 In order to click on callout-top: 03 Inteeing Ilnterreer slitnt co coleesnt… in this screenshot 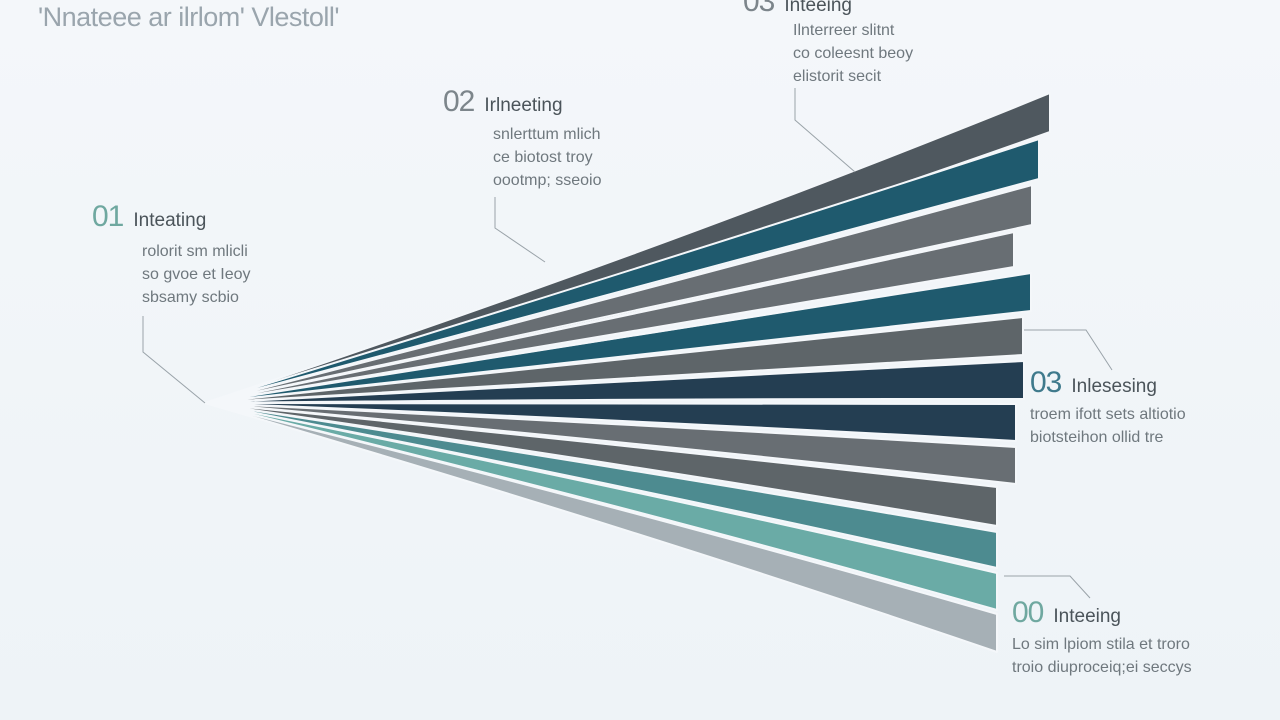, I will do `click(828, 44)`.